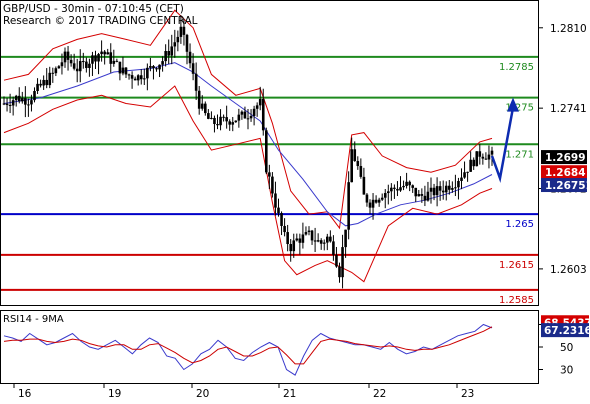 Image resolution: width=590 pixels, height=404 pixels. What do you see at coordinates (567, 186) in the screenshot?
I see `ma-price-tag-text: 1.26751` at bounding box center [567, 186].